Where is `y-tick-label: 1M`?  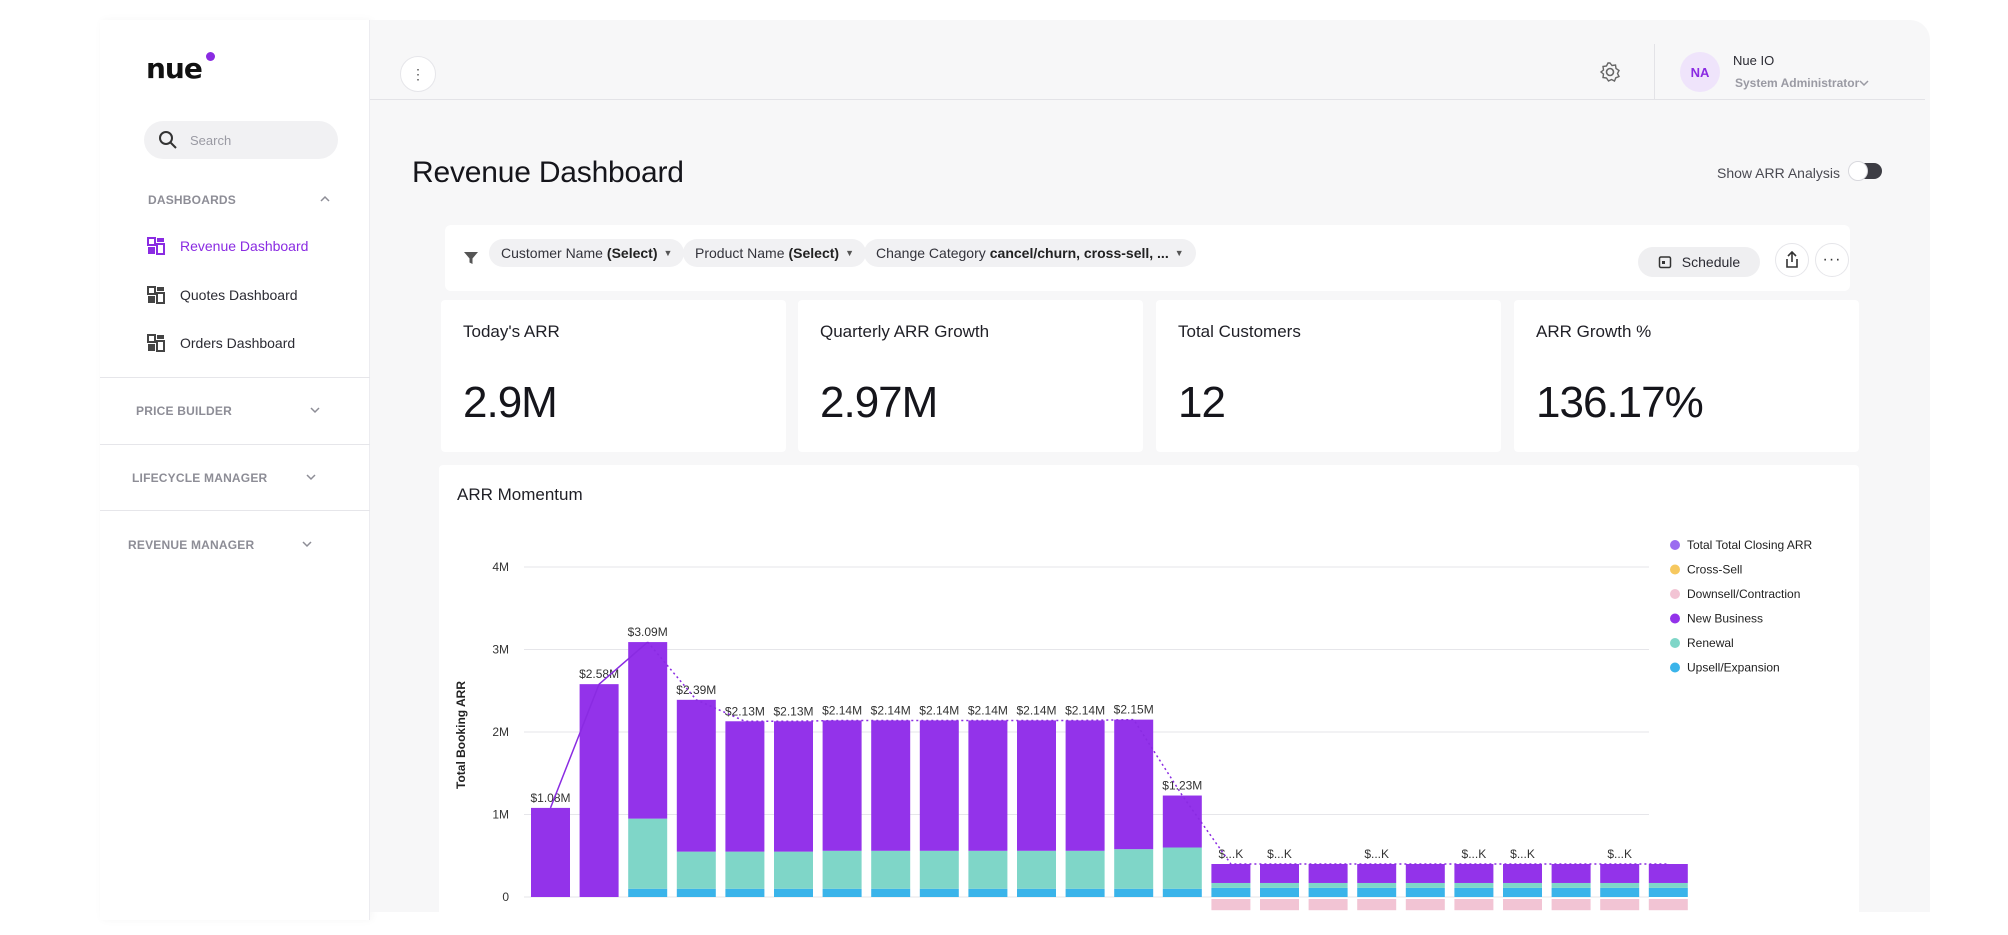
y-tick-label: 1M is located at coordinates (500, 815).